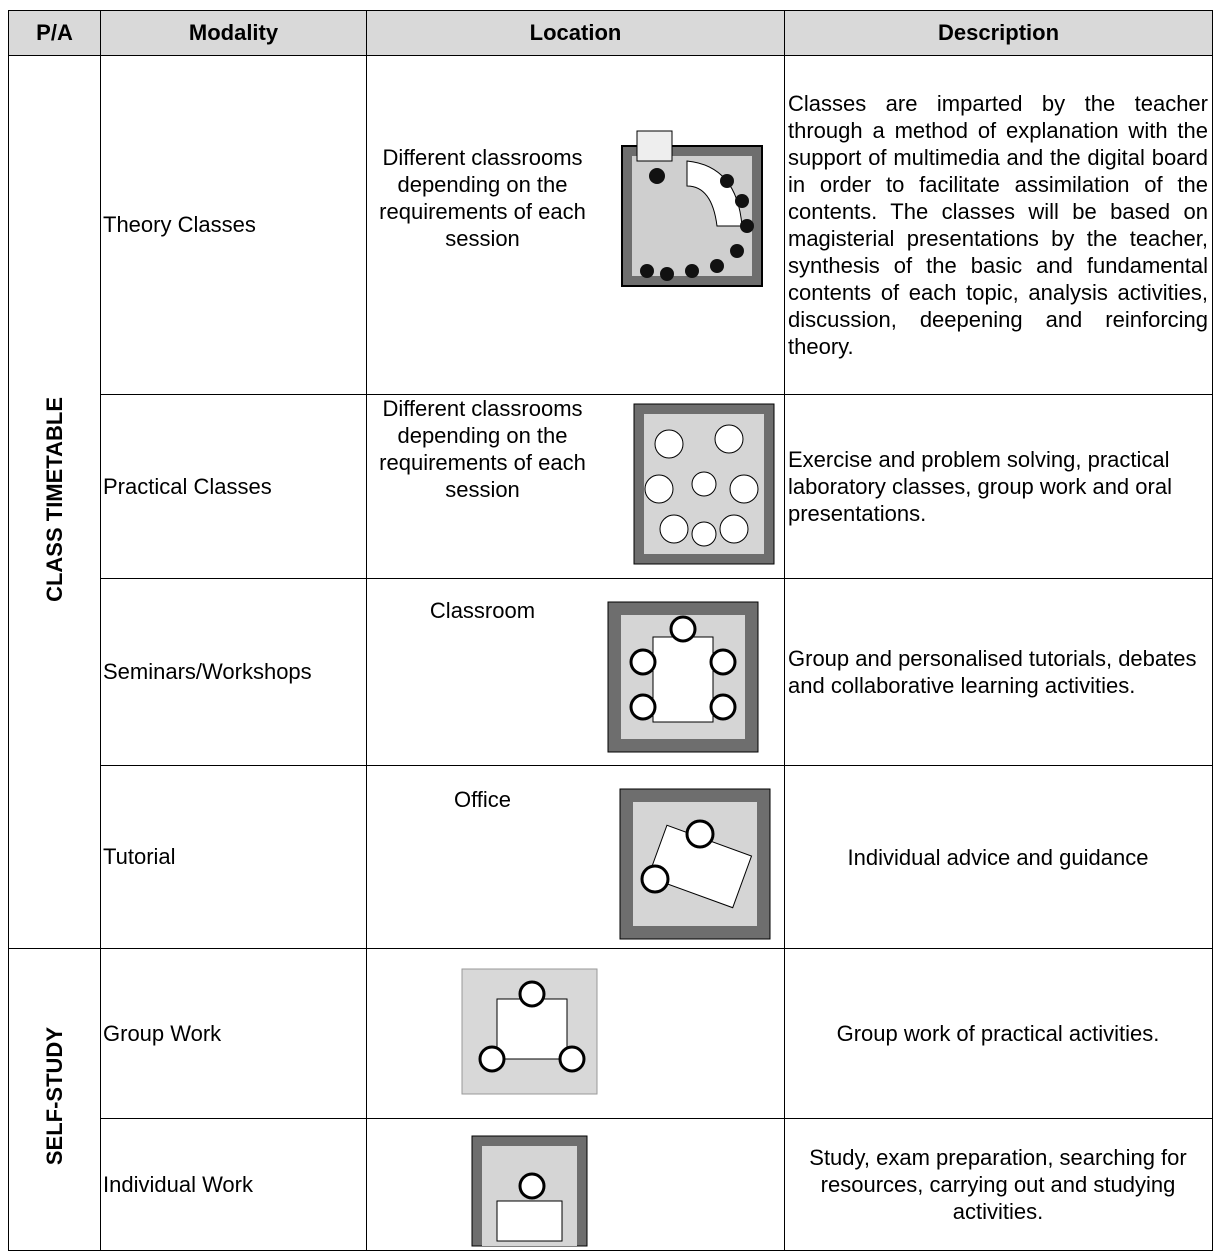 This screenshot has height=1254, width=1217. I want to click on seminar-icon, so click(683, 677).